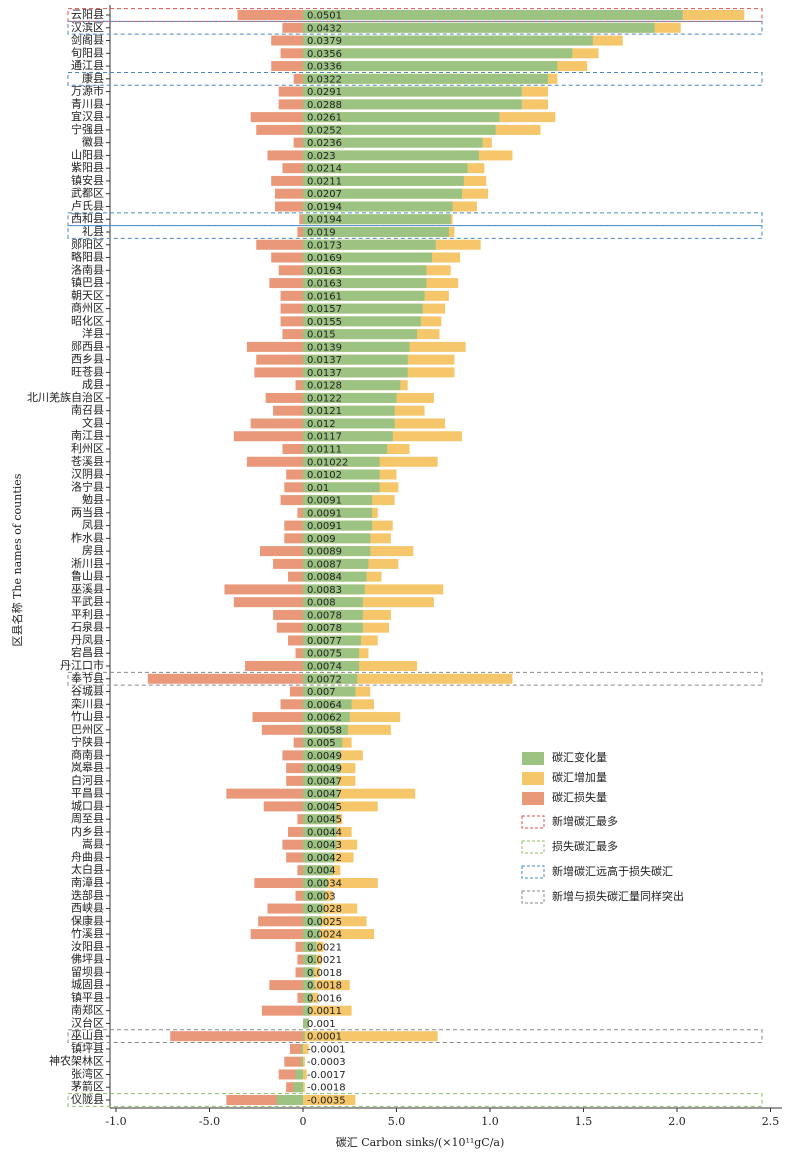 Image resolution: width=800 pixels, height=1164 pixels. Describe the element at coordinates (324, 194) in the screenshot. I see `value-label: 0.0207` at that location.